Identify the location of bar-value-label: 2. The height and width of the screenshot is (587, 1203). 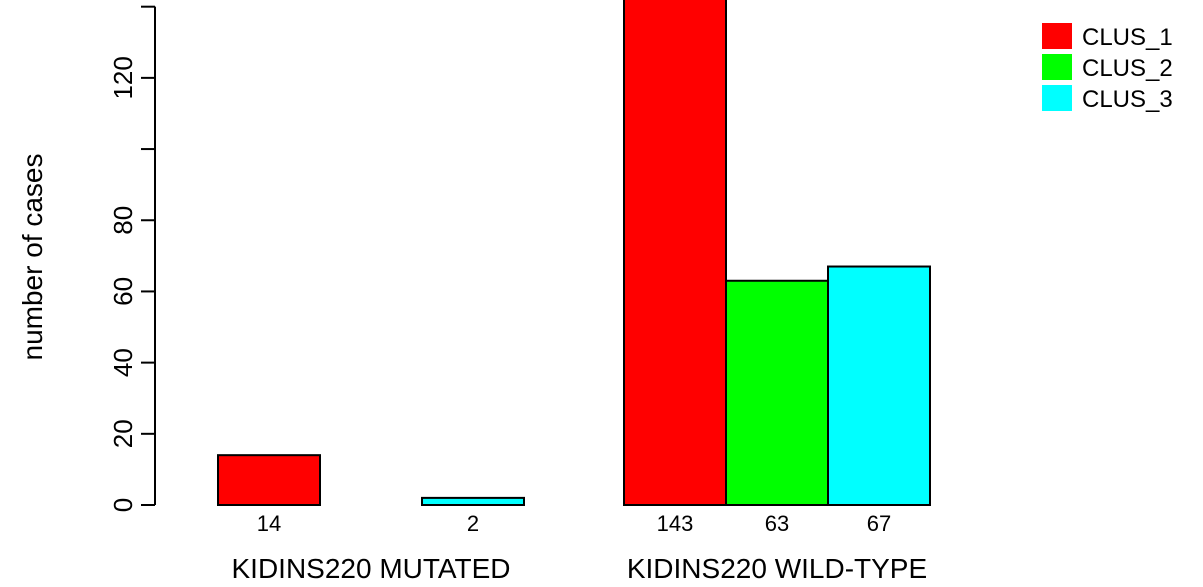
(473, 523).